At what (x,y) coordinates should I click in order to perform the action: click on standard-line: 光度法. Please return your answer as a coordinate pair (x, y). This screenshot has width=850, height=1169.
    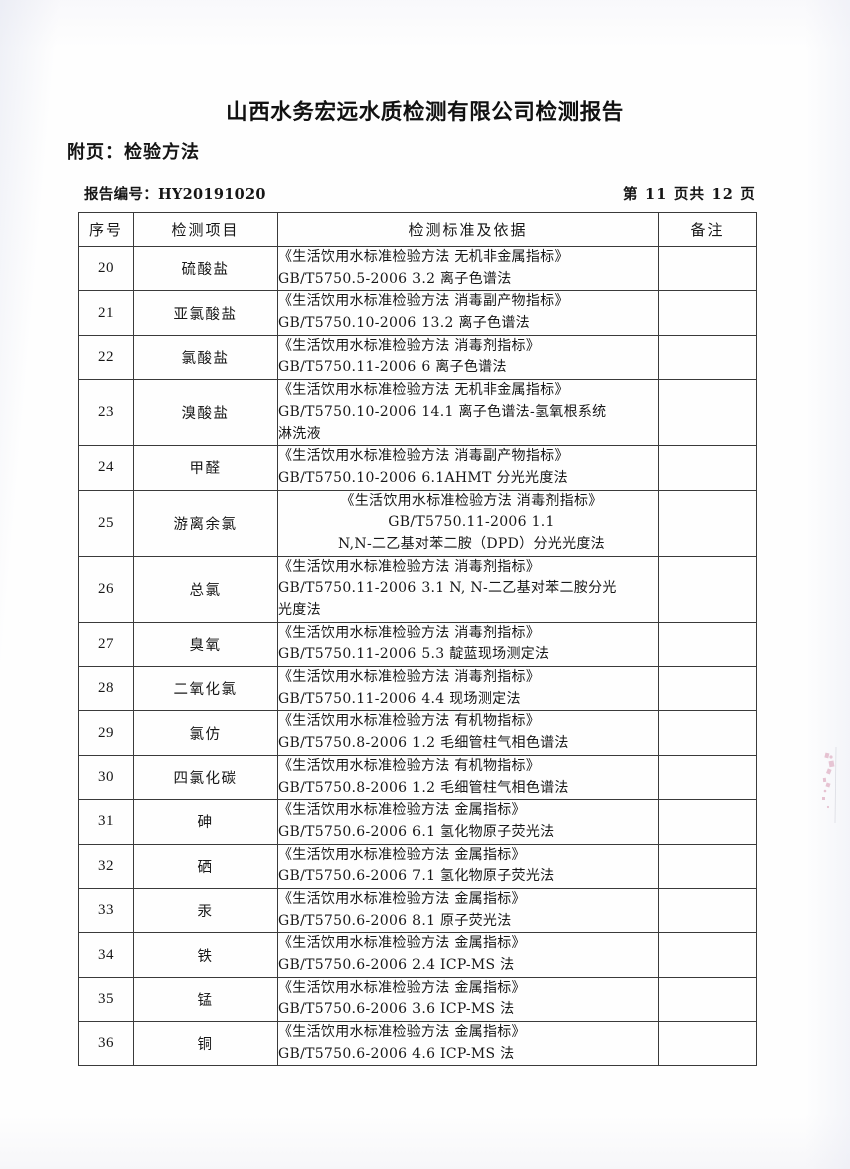
    Looking at the image, I should click on (299, 610).